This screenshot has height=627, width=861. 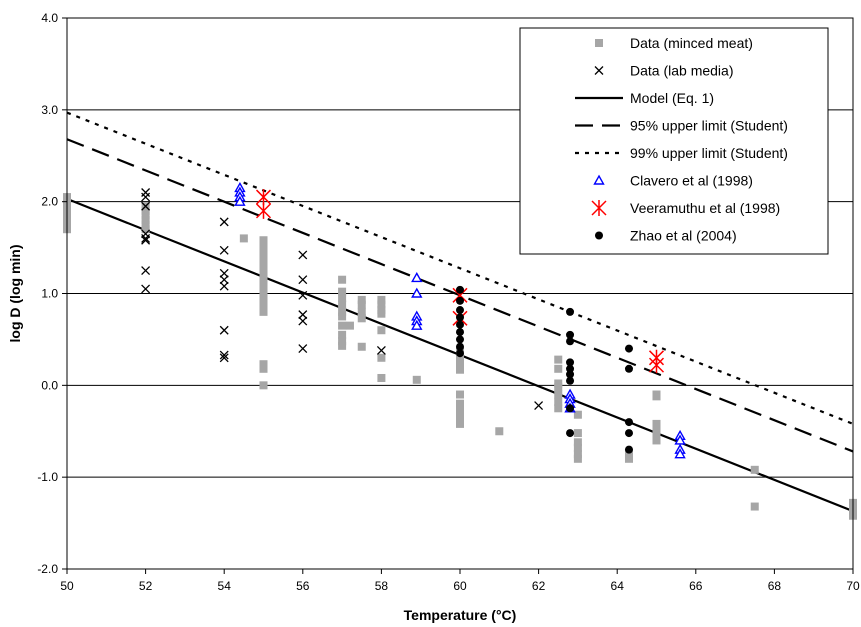 What do you see at coordinates (49, 385) in the screenshot?
I see `y-tick-label: 0.0` at bounding box center [49, 385].